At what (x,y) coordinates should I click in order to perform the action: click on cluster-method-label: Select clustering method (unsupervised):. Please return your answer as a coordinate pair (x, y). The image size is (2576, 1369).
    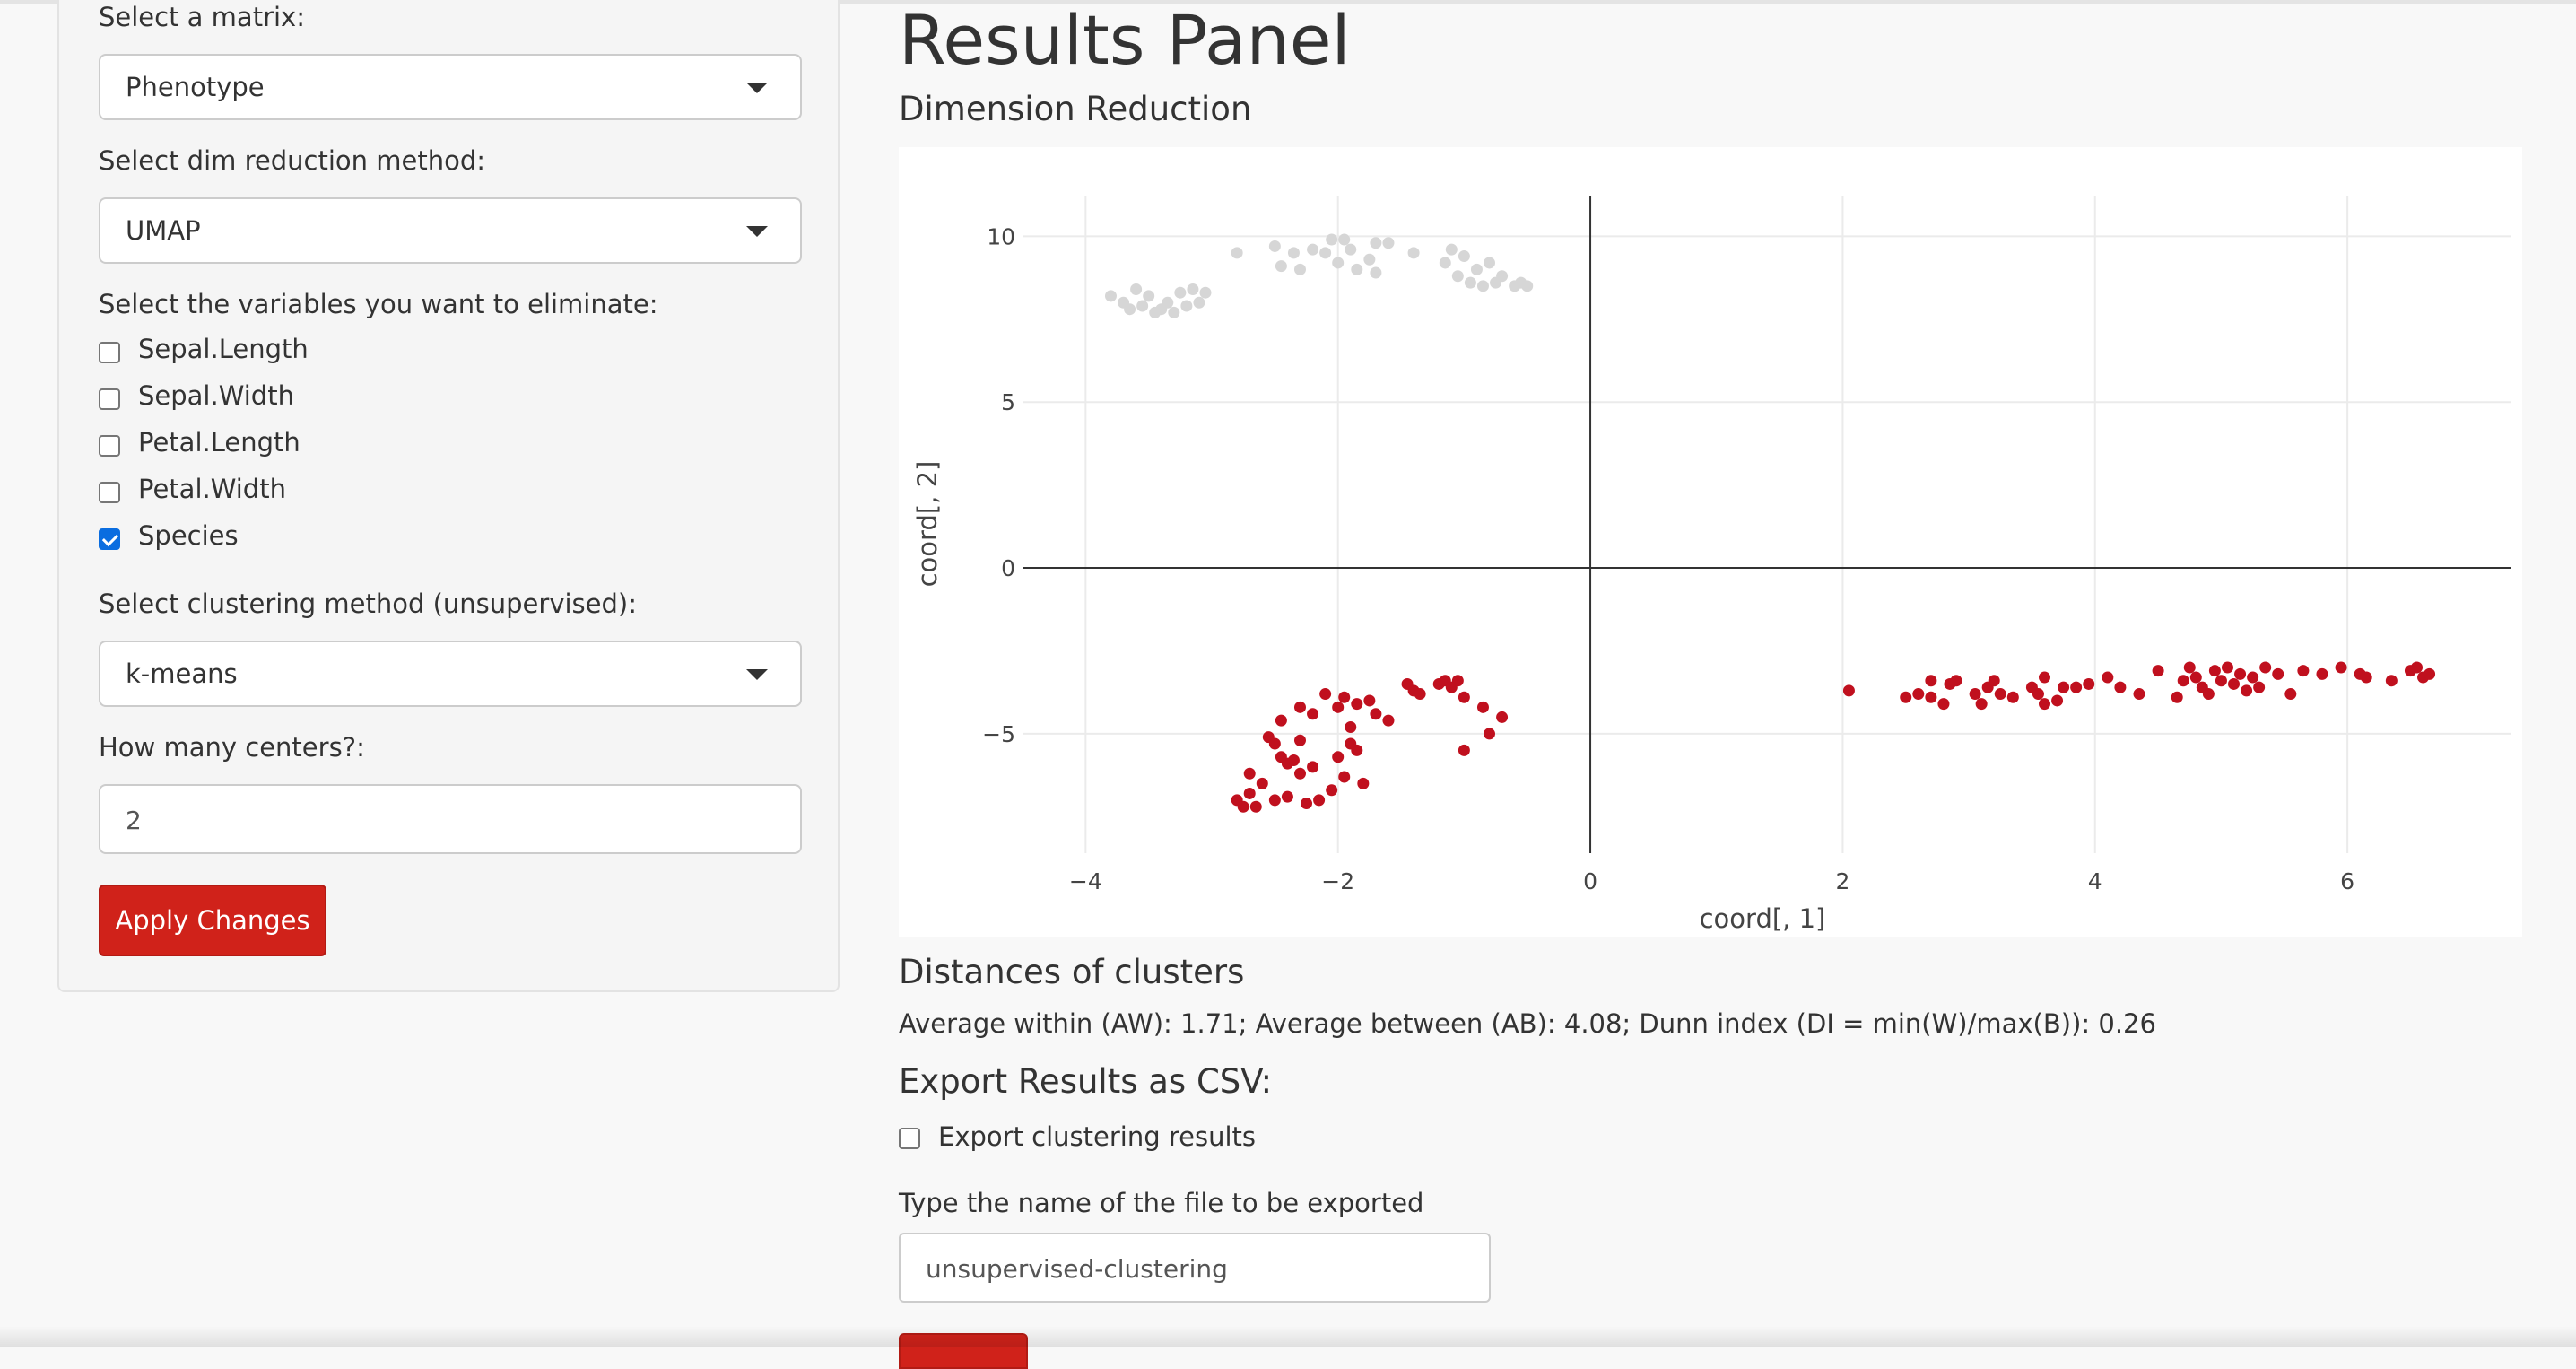
    Looking at the image, I should click on (368, 604).